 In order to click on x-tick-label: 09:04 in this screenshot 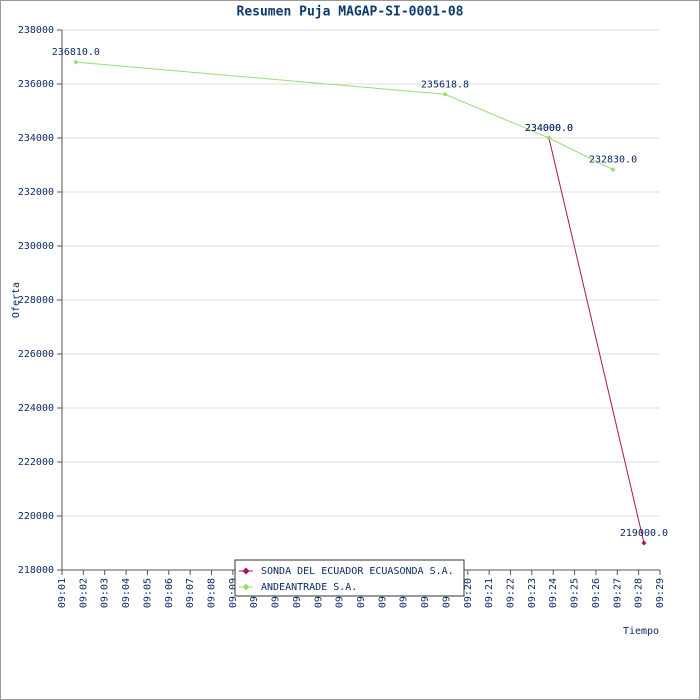, I will do `click(126, 593)`.